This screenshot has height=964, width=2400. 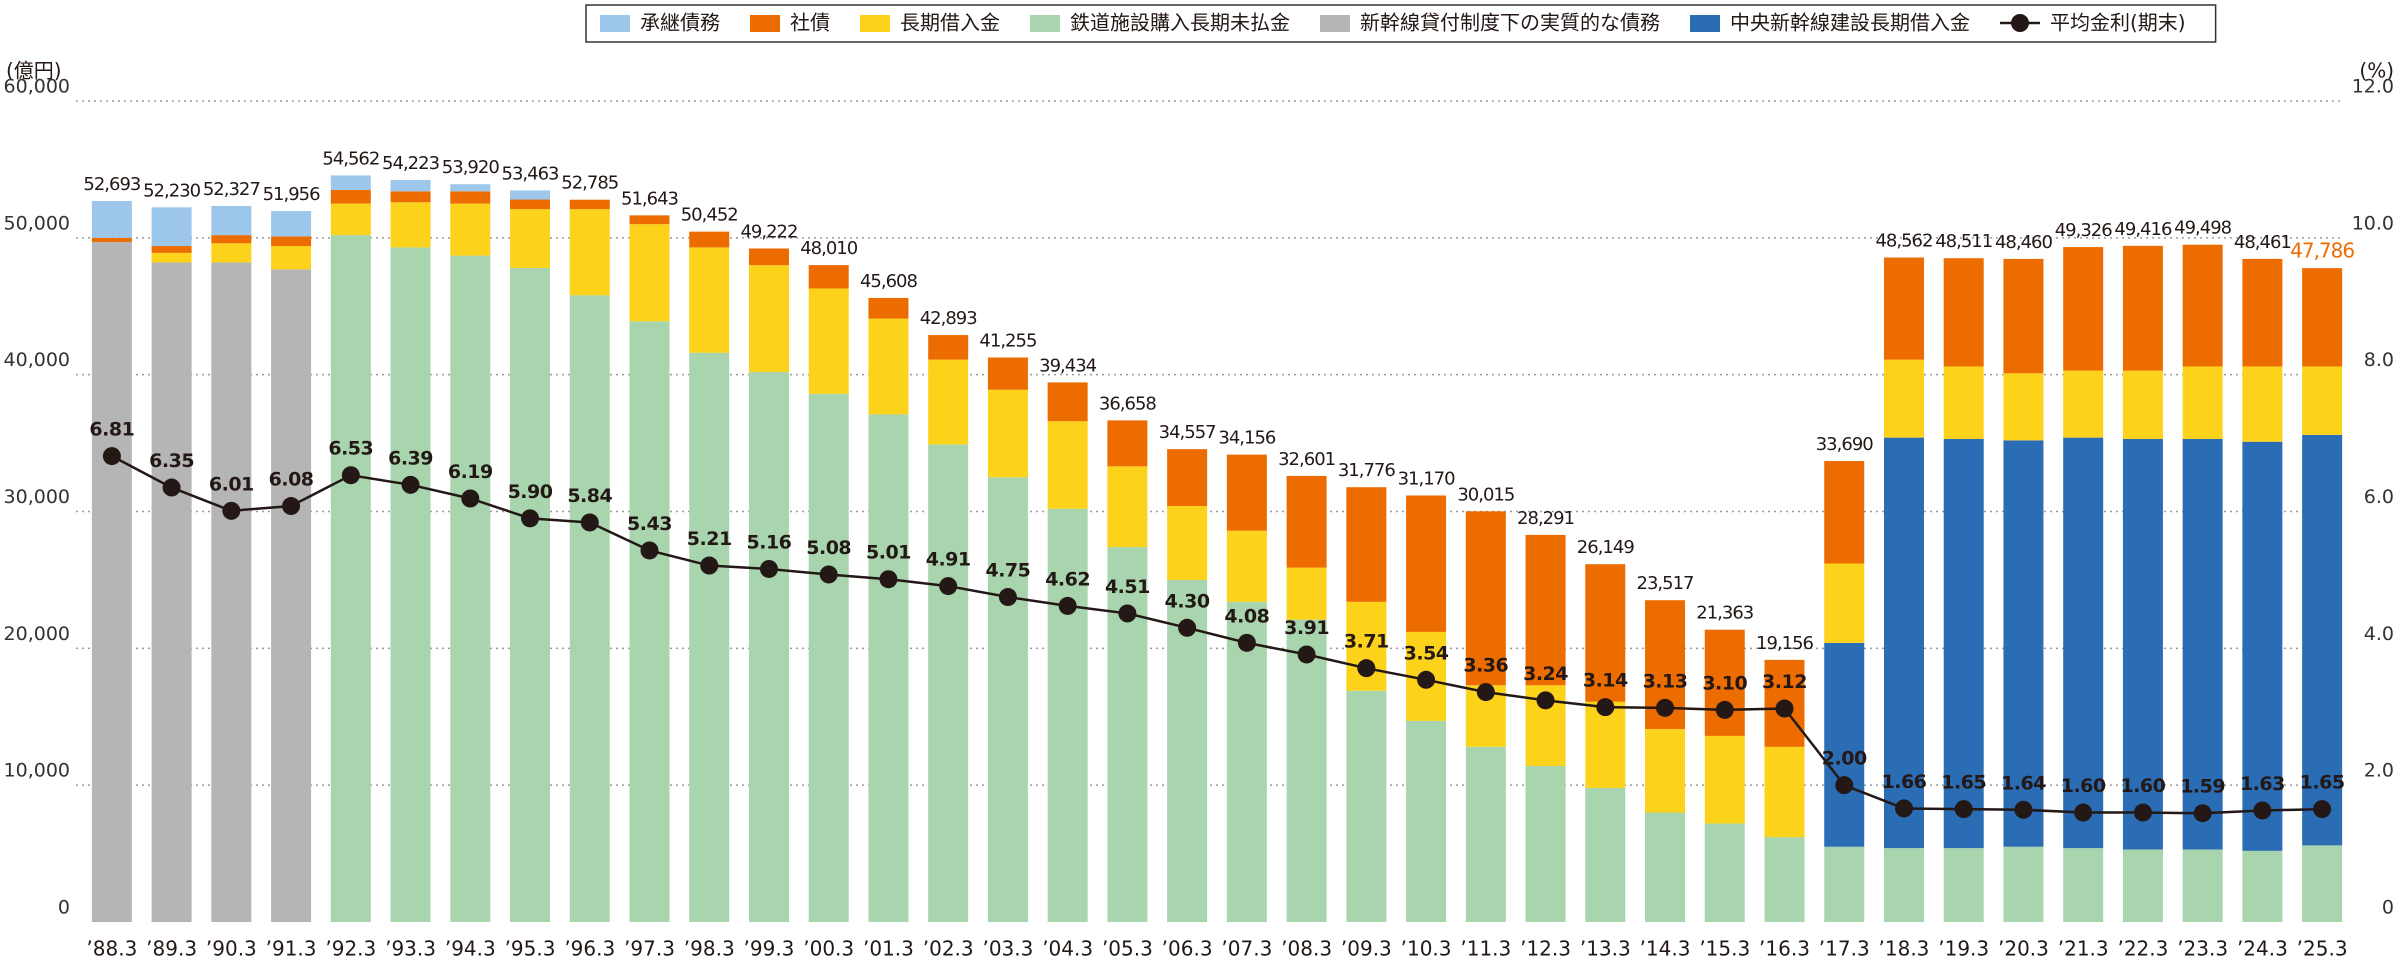 I want to click on rate-label: 1.60, so click(x=2083, y=786).